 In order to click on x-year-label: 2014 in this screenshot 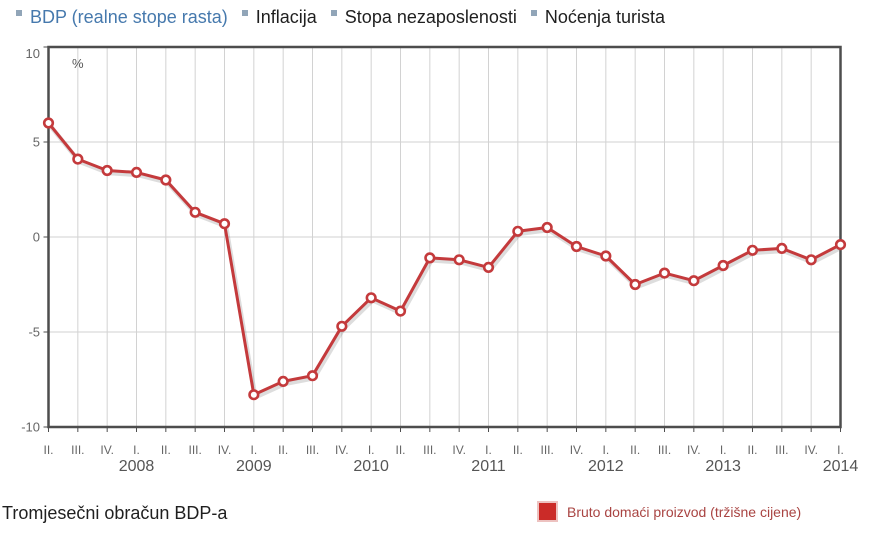, I will do `click(841, 466)`.